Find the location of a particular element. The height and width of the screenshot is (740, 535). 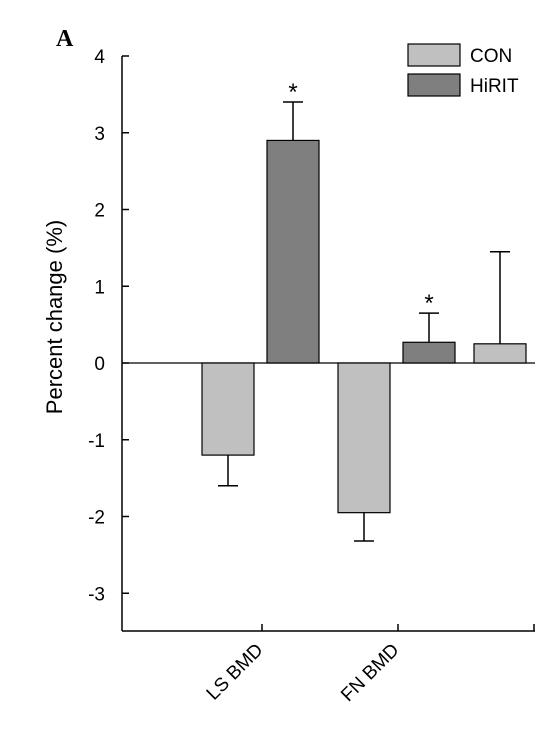

category-label: FN BMD is located at coordinates (370, 673).